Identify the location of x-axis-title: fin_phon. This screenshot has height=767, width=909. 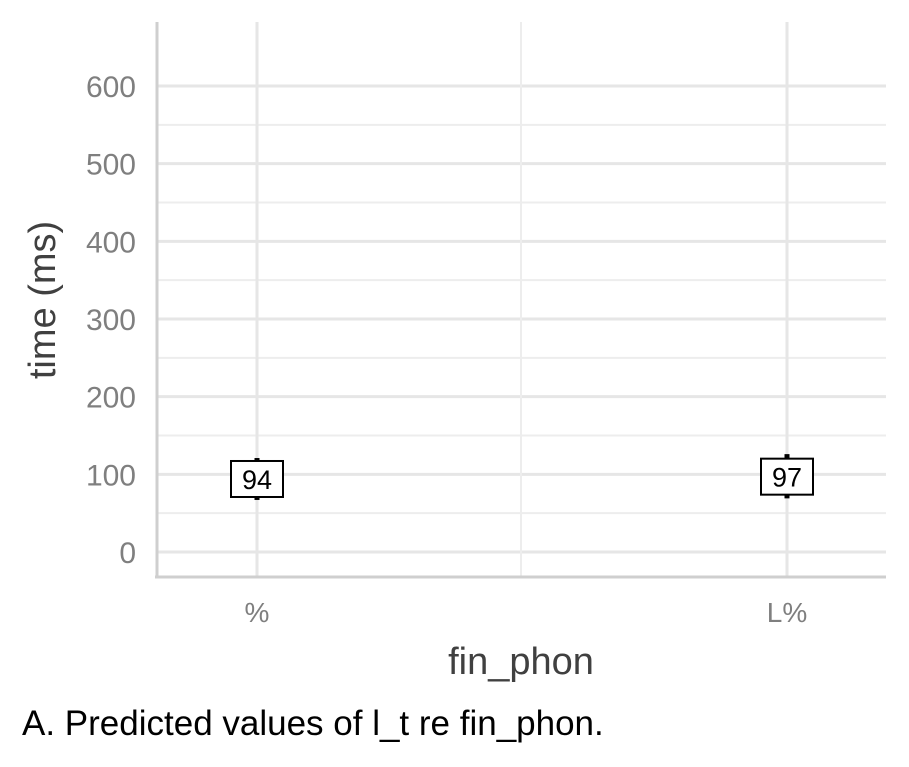
(521, 662).